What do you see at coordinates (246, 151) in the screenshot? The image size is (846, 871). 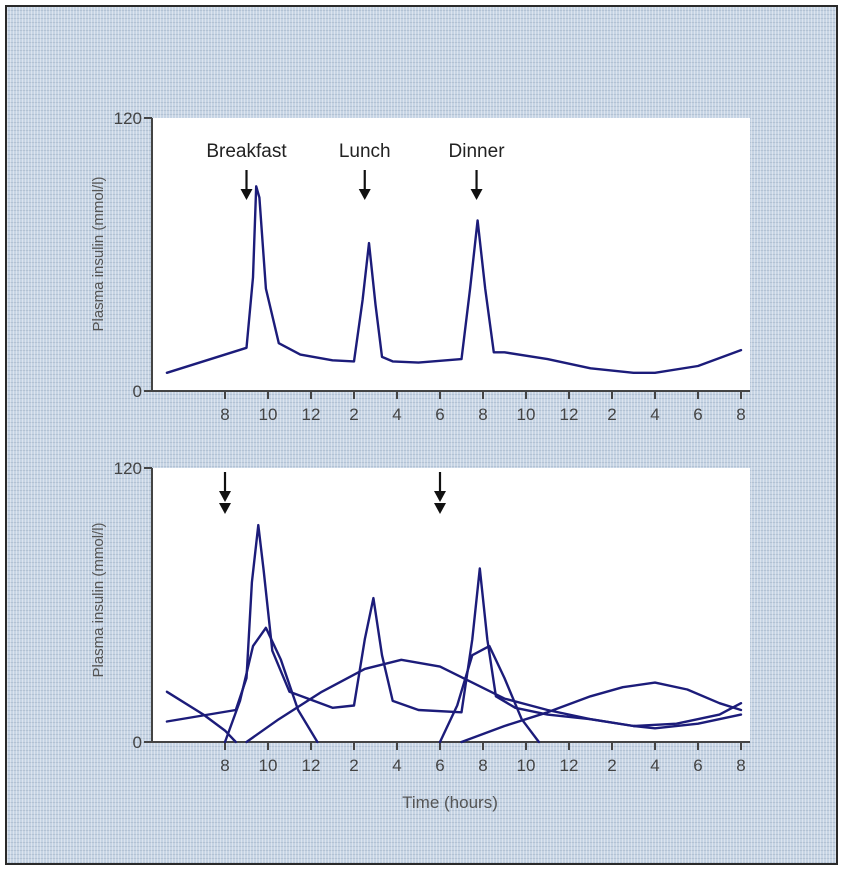 I see `meal-label: Breakfast` at bounding box center [246, 151].